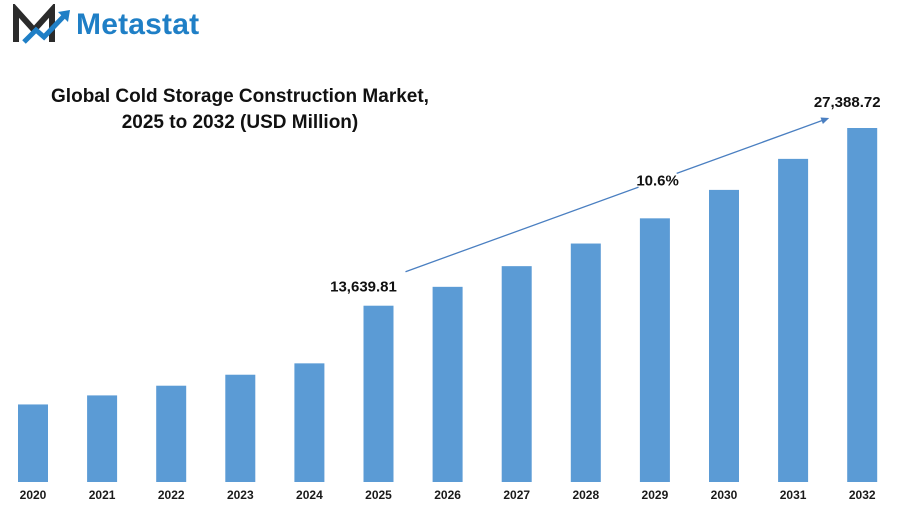 The width and height of the screenshot is (901, 513). What do you see at coordinates (378, 393) in the screenshot?
I see `bar-2025` at bounding box center [378, 393].